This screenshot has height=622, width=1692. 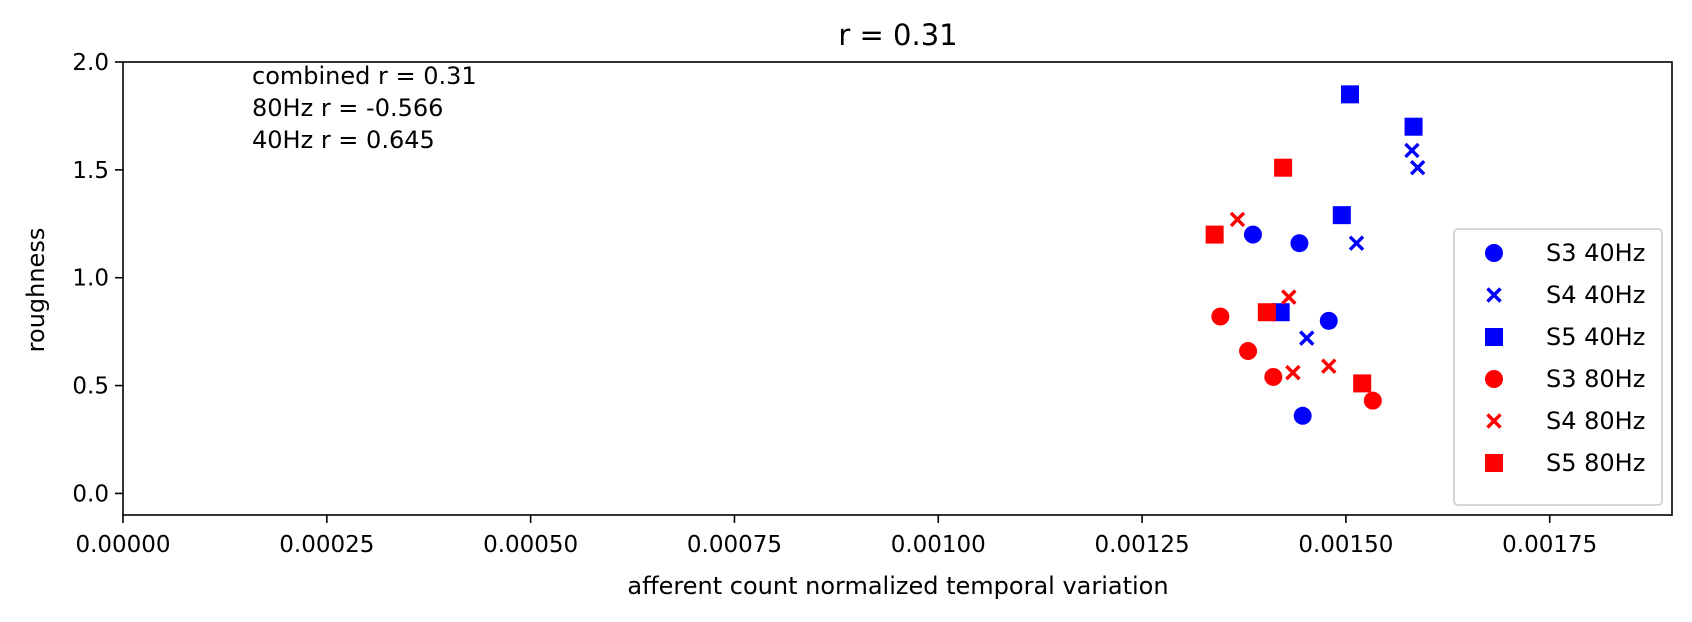 I want to click on legend-marker-s5-80hz, so click(x=1494, y=463).